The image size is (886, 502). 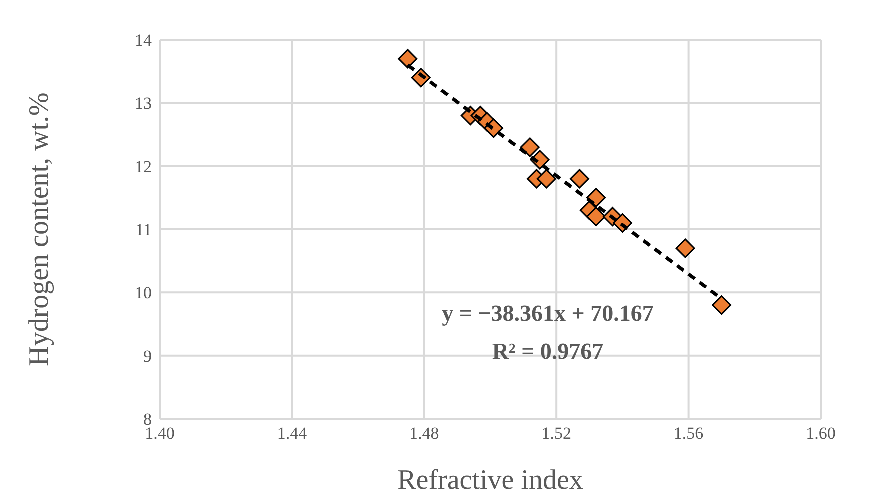 What do you see at coordinates (143, 104) in the screenshot?
I see `y-tick-label: 13` at bounding box center [143, 104].